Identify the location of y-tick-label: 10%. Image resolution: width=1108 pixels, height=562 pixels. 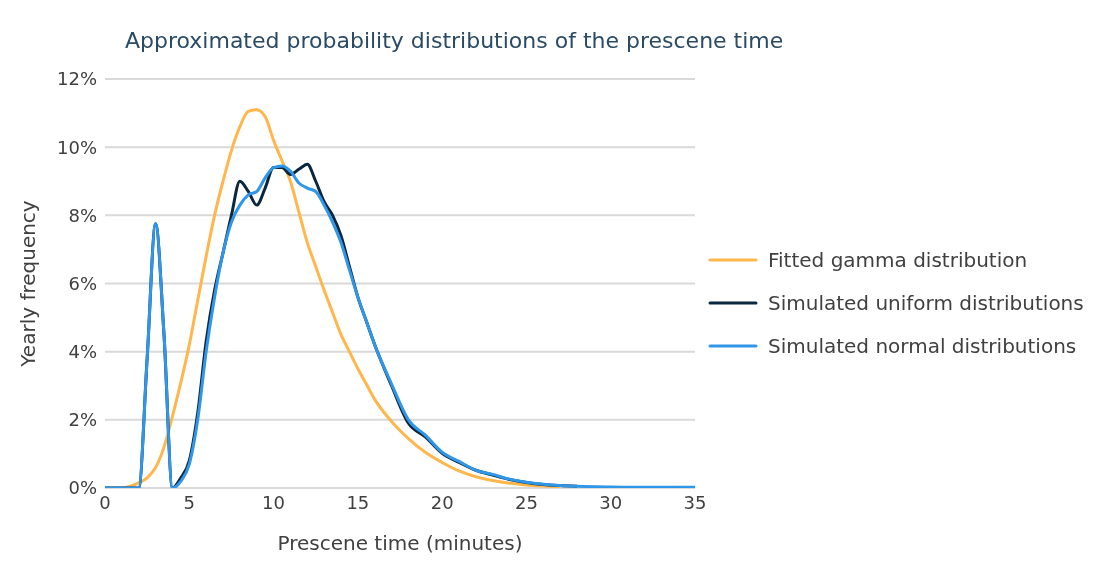
(76, 147).